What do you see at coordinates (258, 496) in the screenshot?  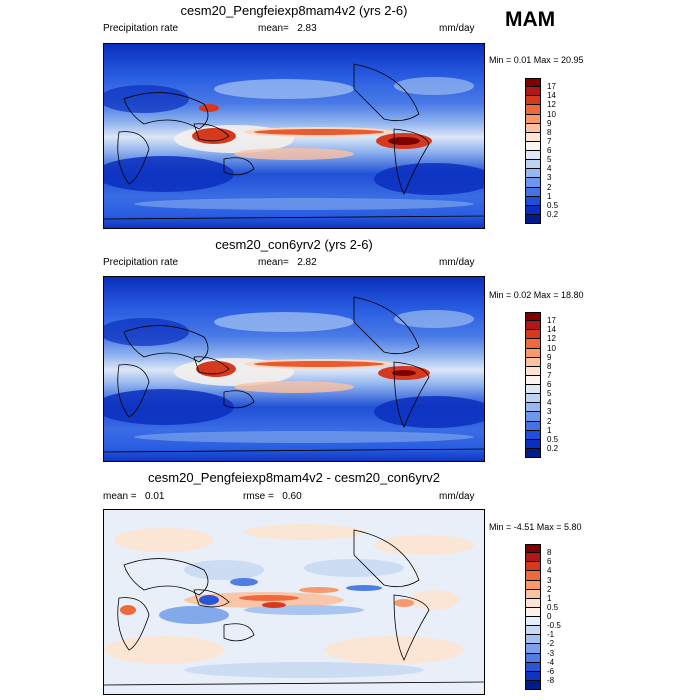 I see `panel-3-rmse-key: rmse =` at bounding box center [258, 496].